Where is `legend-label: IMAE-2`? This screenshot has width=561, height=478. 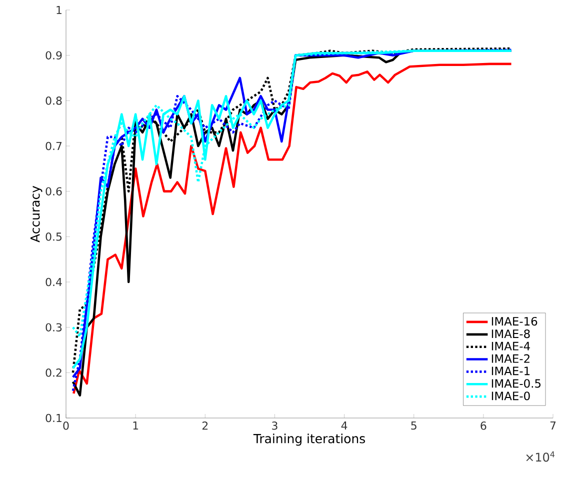 legend-label: IMAE-2 is located at coordinates (511, 358).